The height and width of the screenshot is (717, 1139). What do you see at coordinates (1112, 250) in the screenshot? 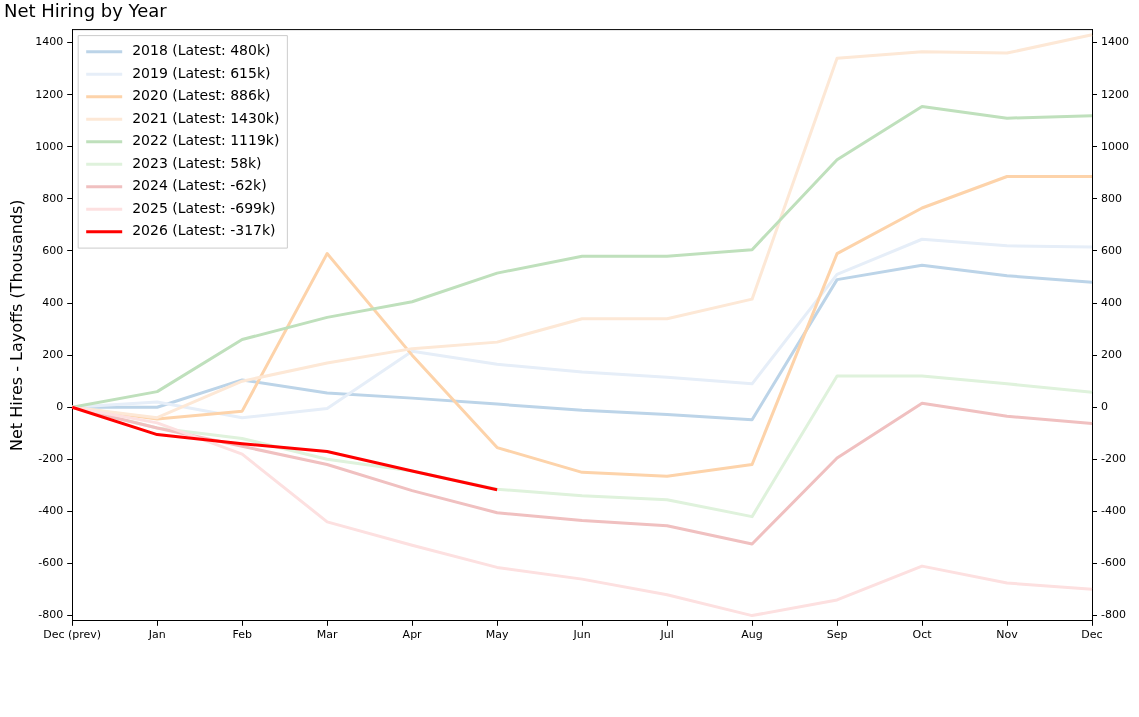
I see `y2-tick-label: 600` at bounding box center [1112, 250].